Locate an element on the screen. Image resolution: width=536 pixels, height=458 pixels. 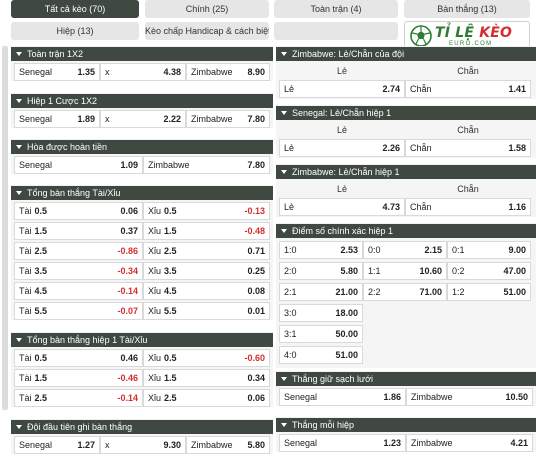
market-header: Tổng bàn thắng Tài/Xỉu is located at coordinates (142, 192).